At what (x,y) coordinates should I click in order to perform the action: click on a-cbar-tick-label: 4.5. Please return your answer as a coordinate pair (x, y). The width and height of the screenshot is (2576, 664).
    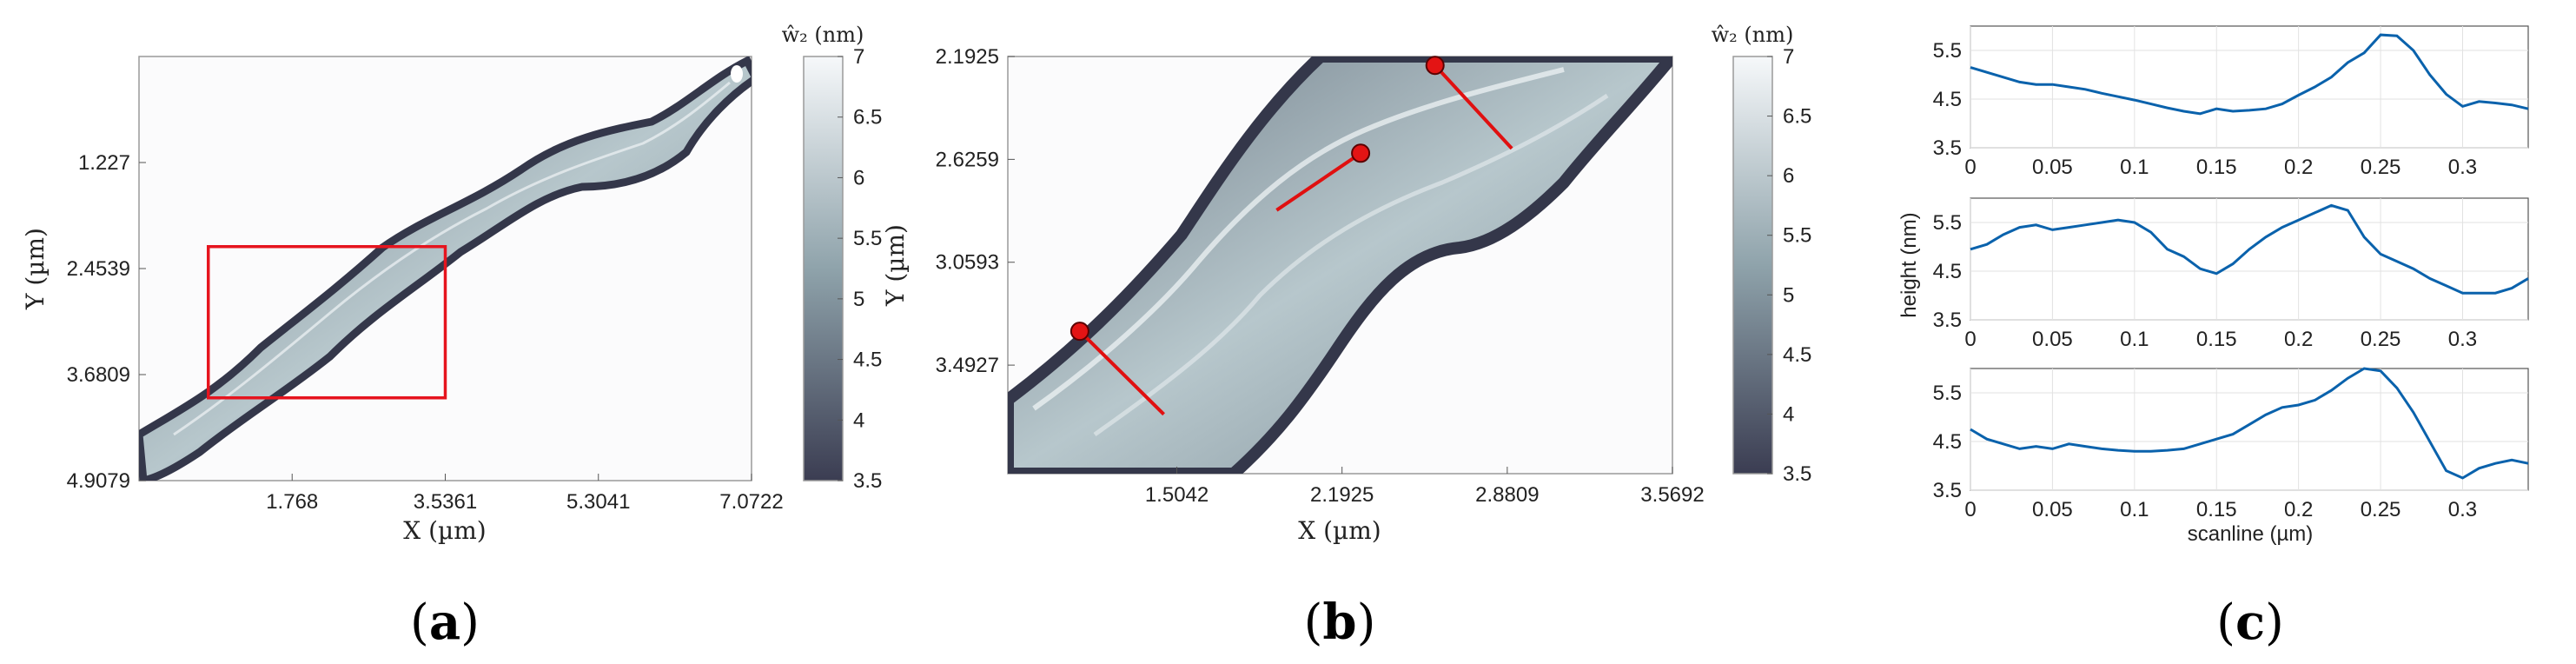
    Looking at the image, I should click on (867, 361).